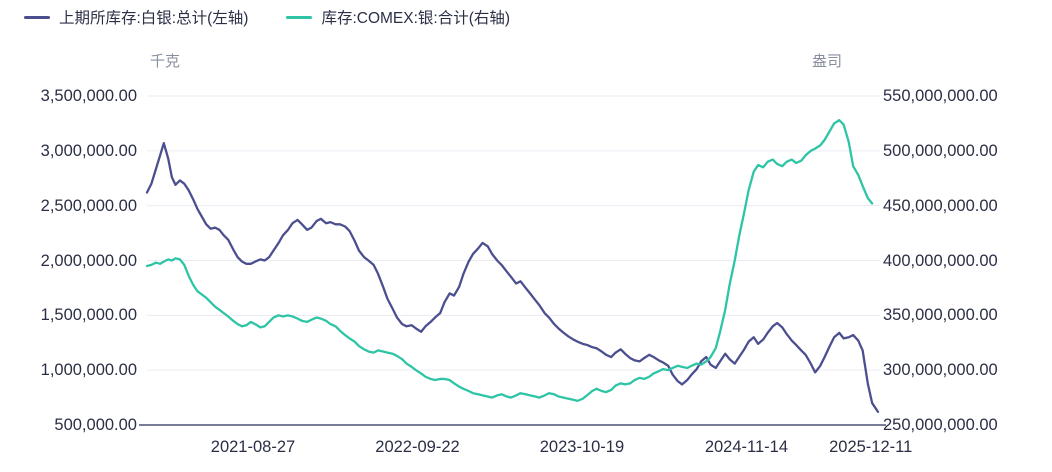 The width and height of the screenshot is (1052, 472). I want to click on right-axis-tick-label: 500,000,000.00, so click(940, 150).